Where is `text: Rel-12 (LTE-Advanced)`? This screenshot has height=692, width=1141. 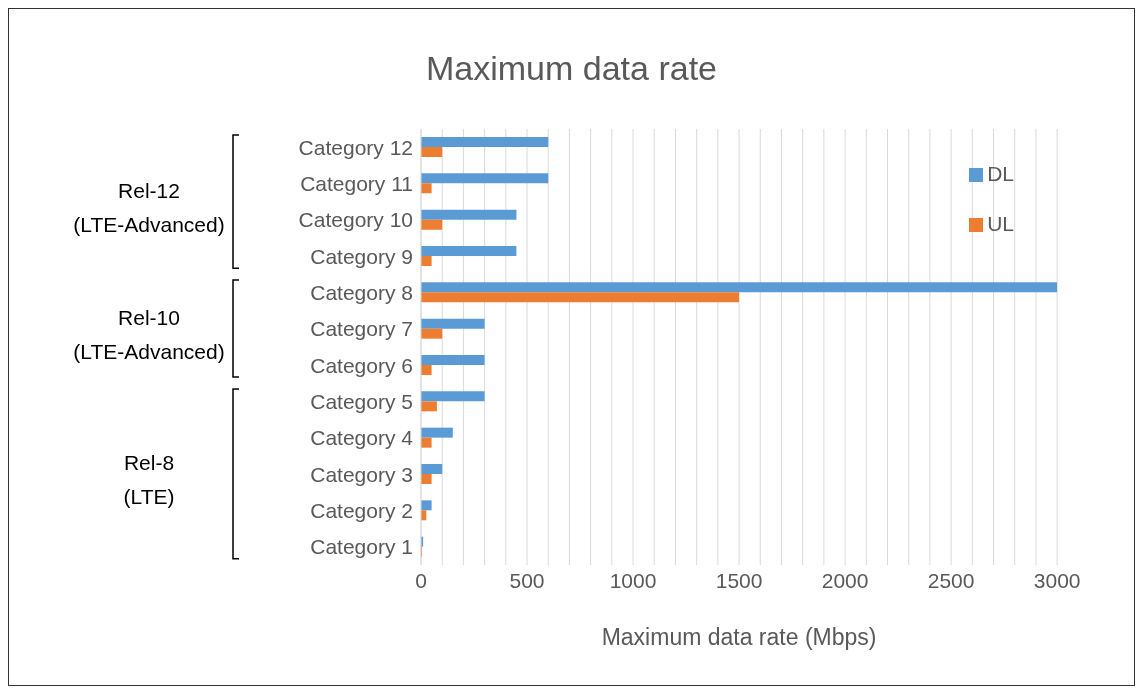
text: Rel-12 (LTE-Advanced) is located at coordinates (149, 207).